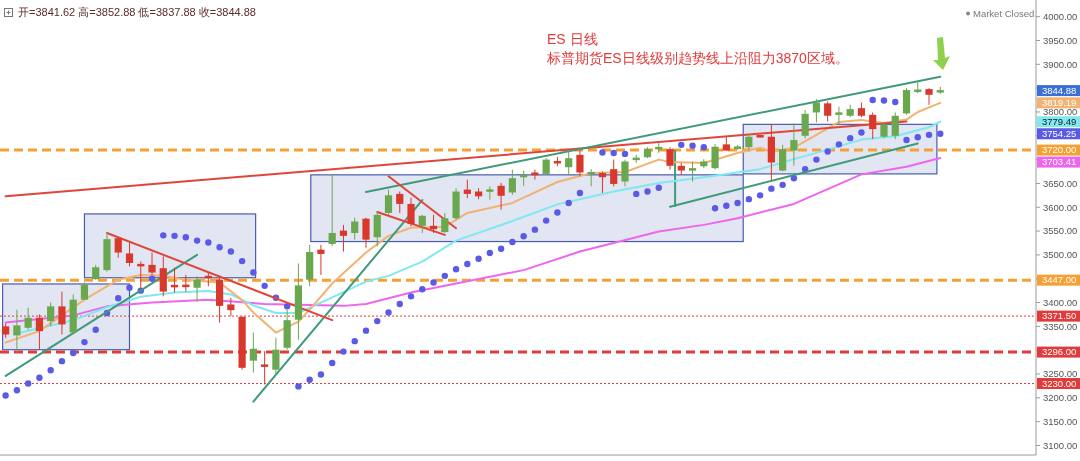 This screenshot has width=1080, height=461. What do you see at coordinates (1060, 231) in the screenshot?
I see `y-tick-label: 3550.00` at bounding box center [1060, 231].